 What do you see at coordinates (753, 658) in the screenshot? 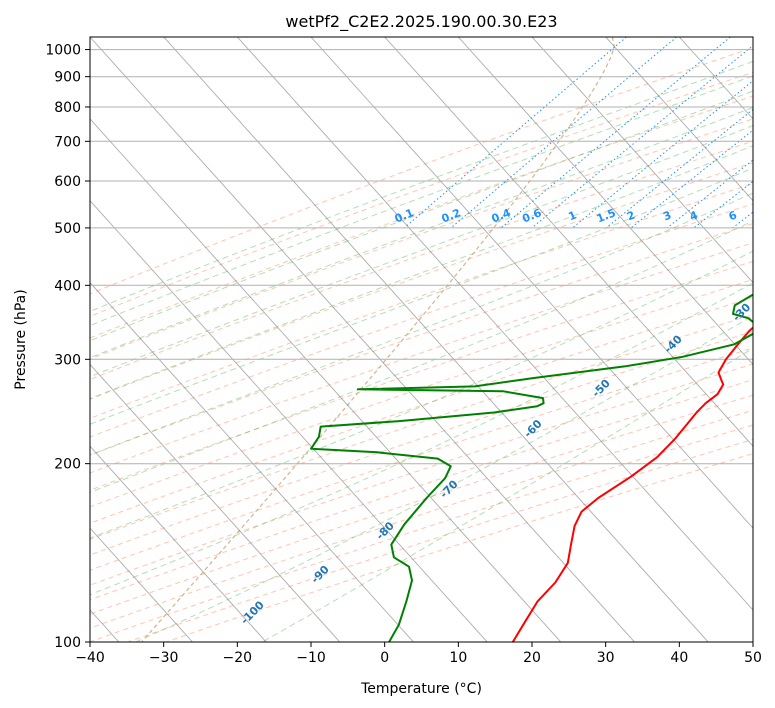
I see `x-tick-label: 50` at bounding box center [753, 658].